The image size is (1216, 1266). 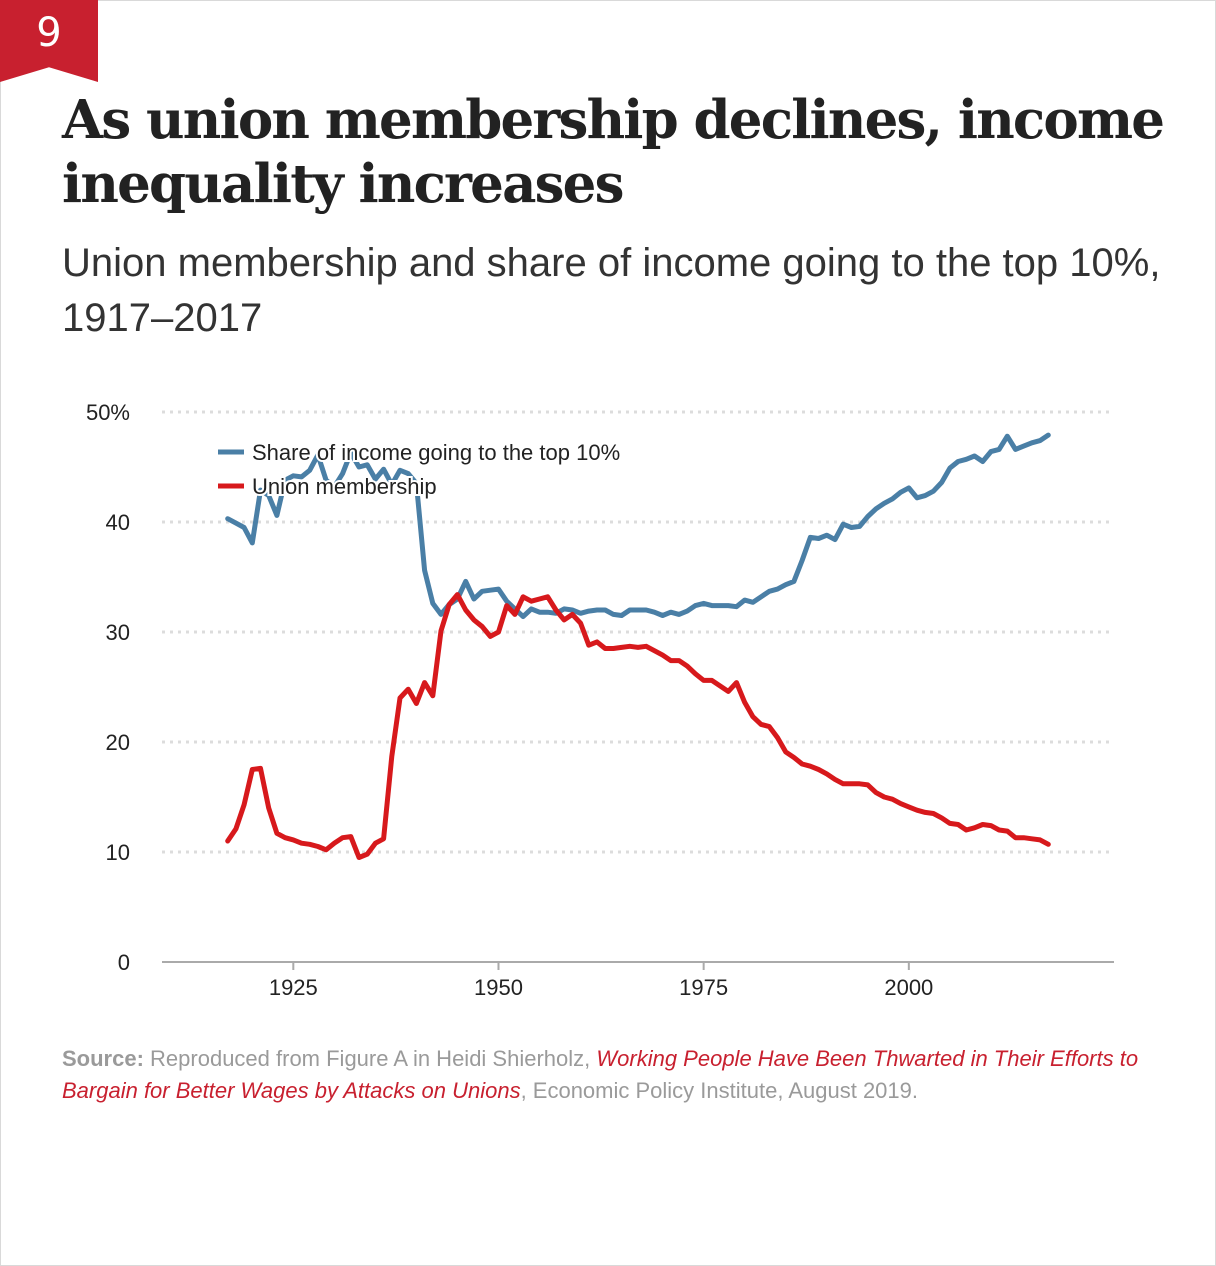 What do you see at coordinates (108, 412) in the screenshot?
I see `y-tick-label: 50%` at bounding box center [108, 412].